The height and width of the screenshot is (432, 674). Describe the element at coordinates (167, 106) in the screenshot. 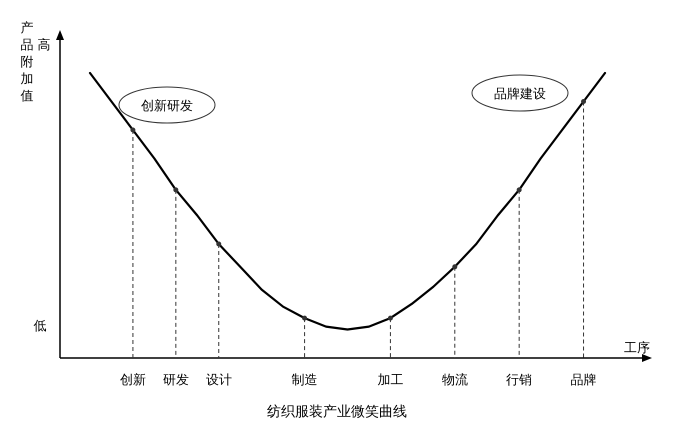

I see `annotation: 创新研发` at that location.